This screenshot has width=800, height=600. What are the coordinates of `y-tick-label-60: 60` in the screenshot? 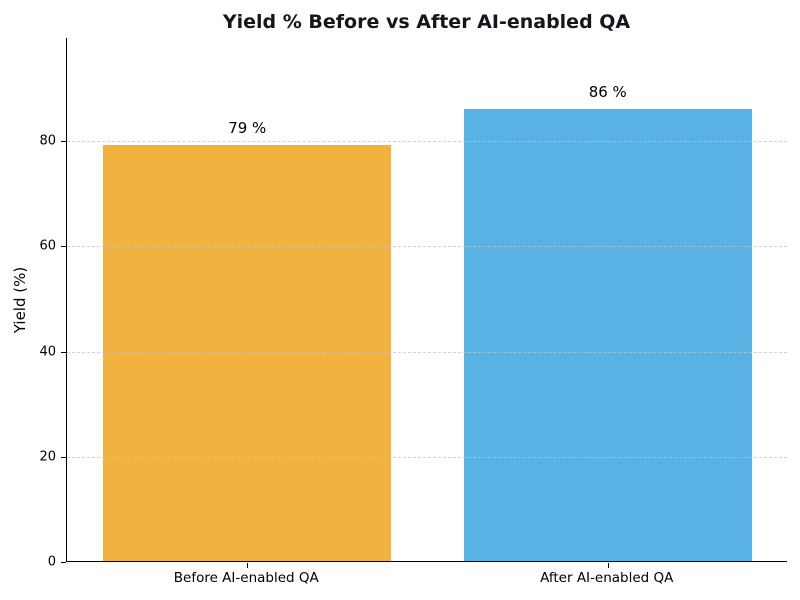 It's located at (47, 246).